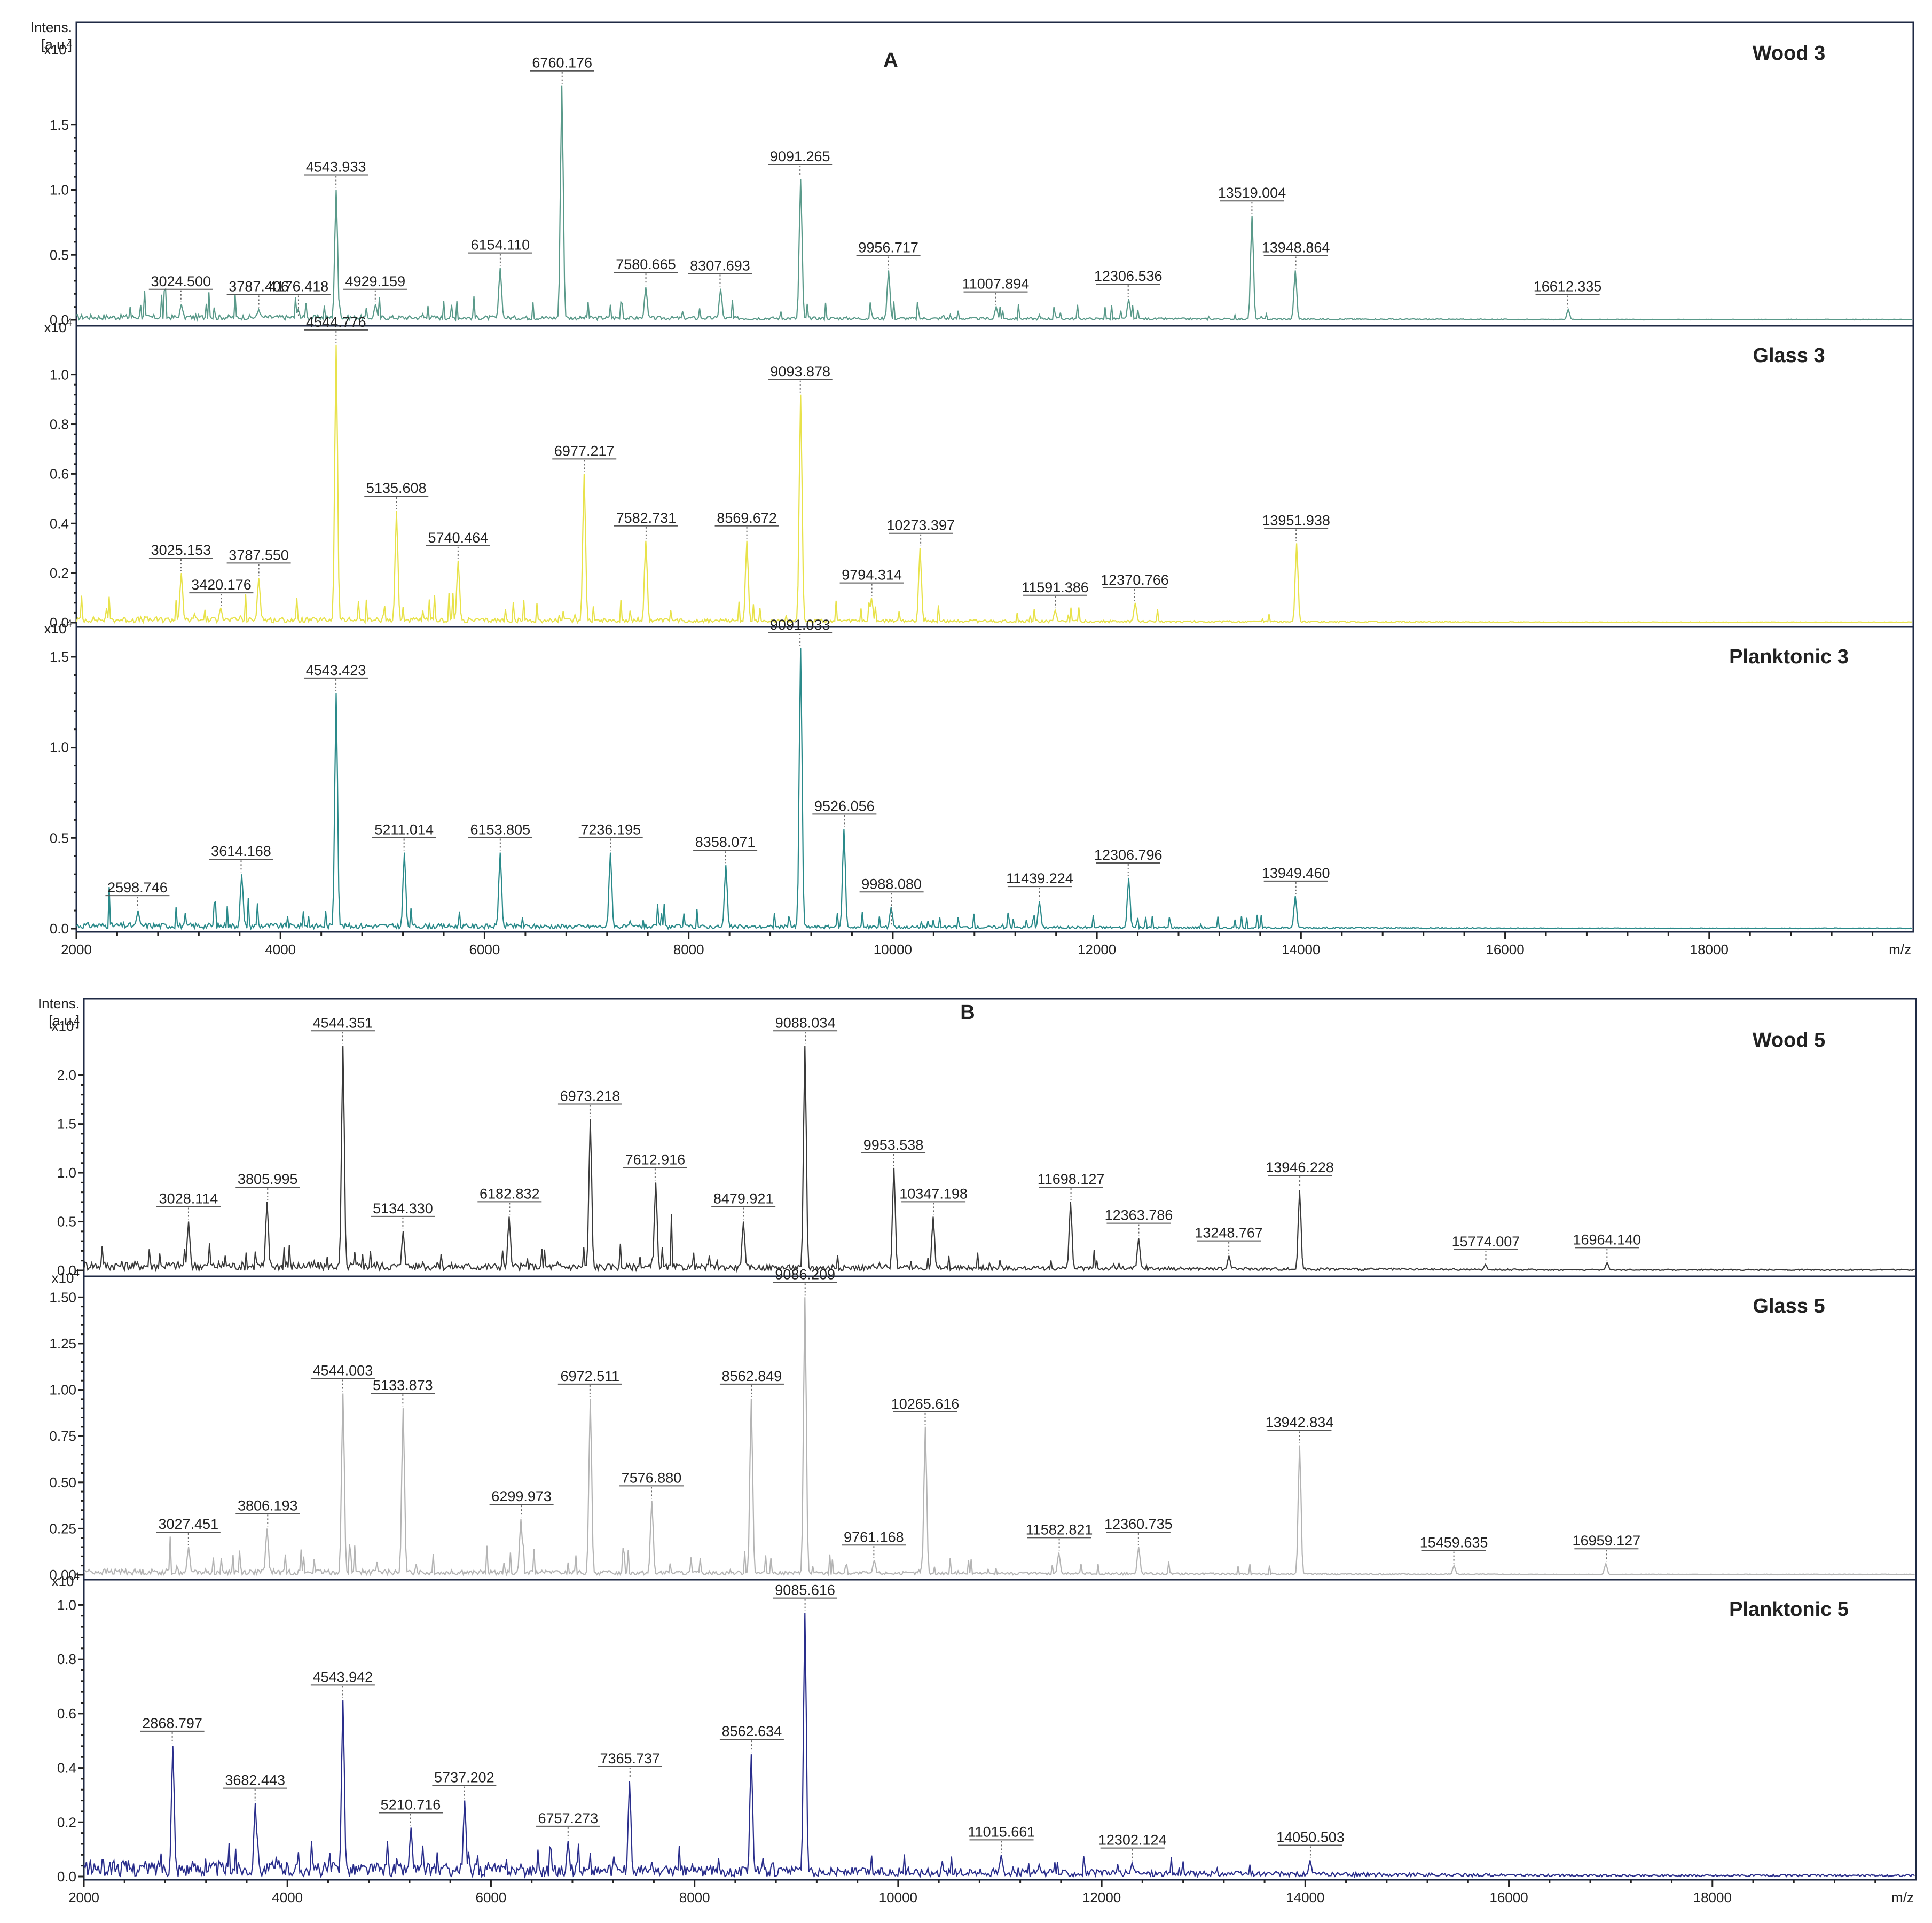  I want to click on sample-name: Planktonic 3, so click(1789, 657).